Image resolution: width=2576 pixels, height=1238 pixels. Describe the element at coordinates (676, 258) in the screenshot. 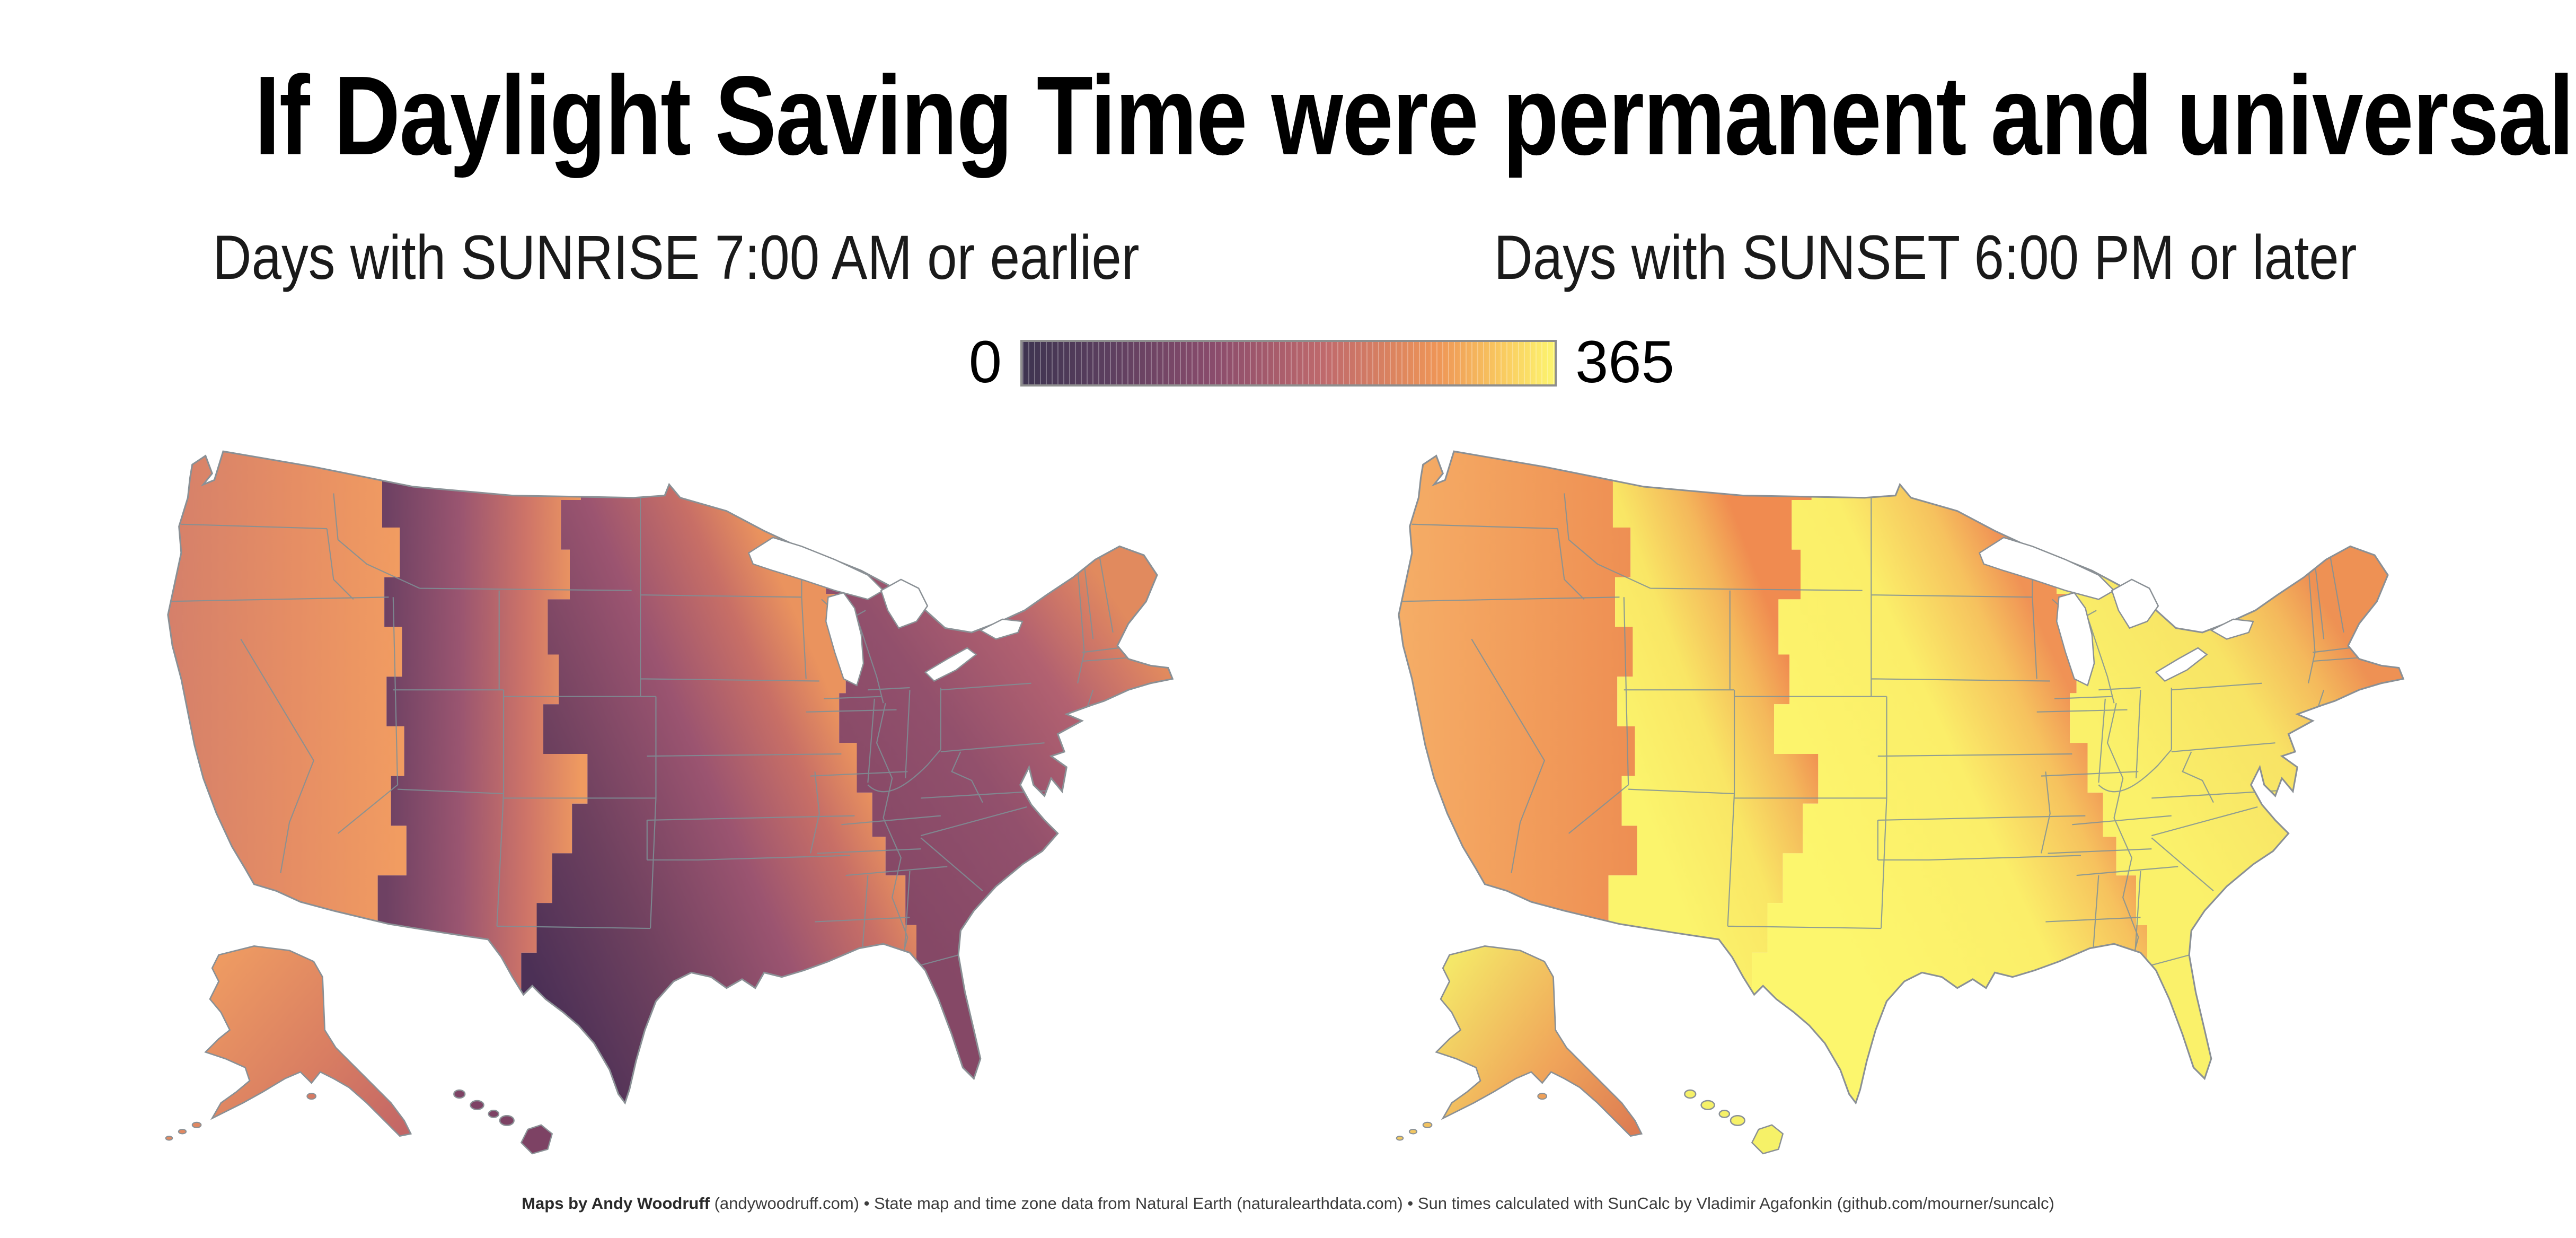

I see `subtitle-sunrise: Days with SUNRISE 7:00 AM or earlier` at that location.